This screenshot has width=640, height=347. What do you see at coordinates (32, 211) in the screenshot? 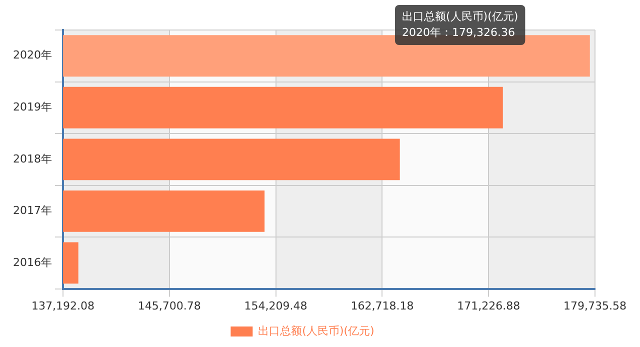
I see `y-tick-label: 2017年` at bounding box center [32, 211].